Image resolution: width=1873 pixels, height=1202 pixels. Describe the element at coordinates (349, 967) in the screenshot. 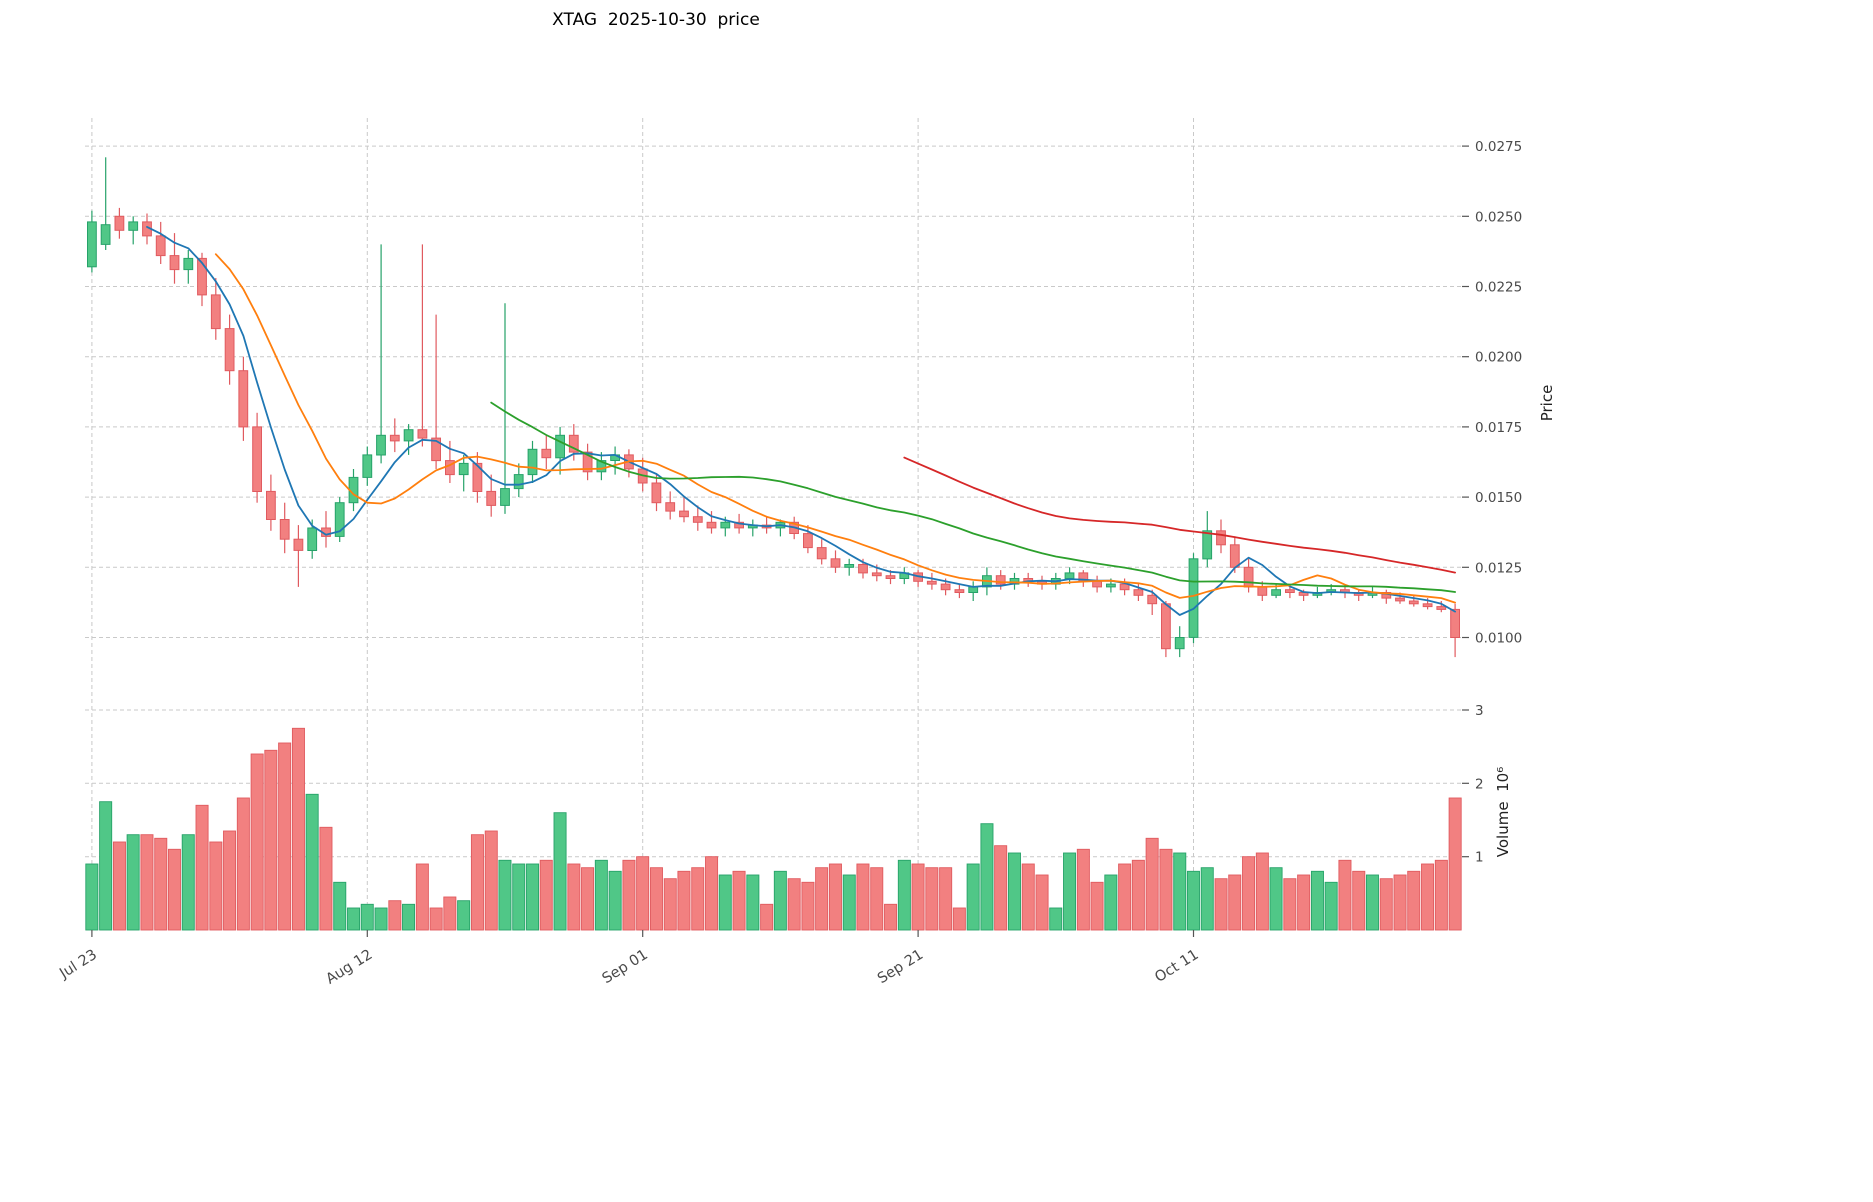

I see `x-tick-label: Aug 12` at that location.